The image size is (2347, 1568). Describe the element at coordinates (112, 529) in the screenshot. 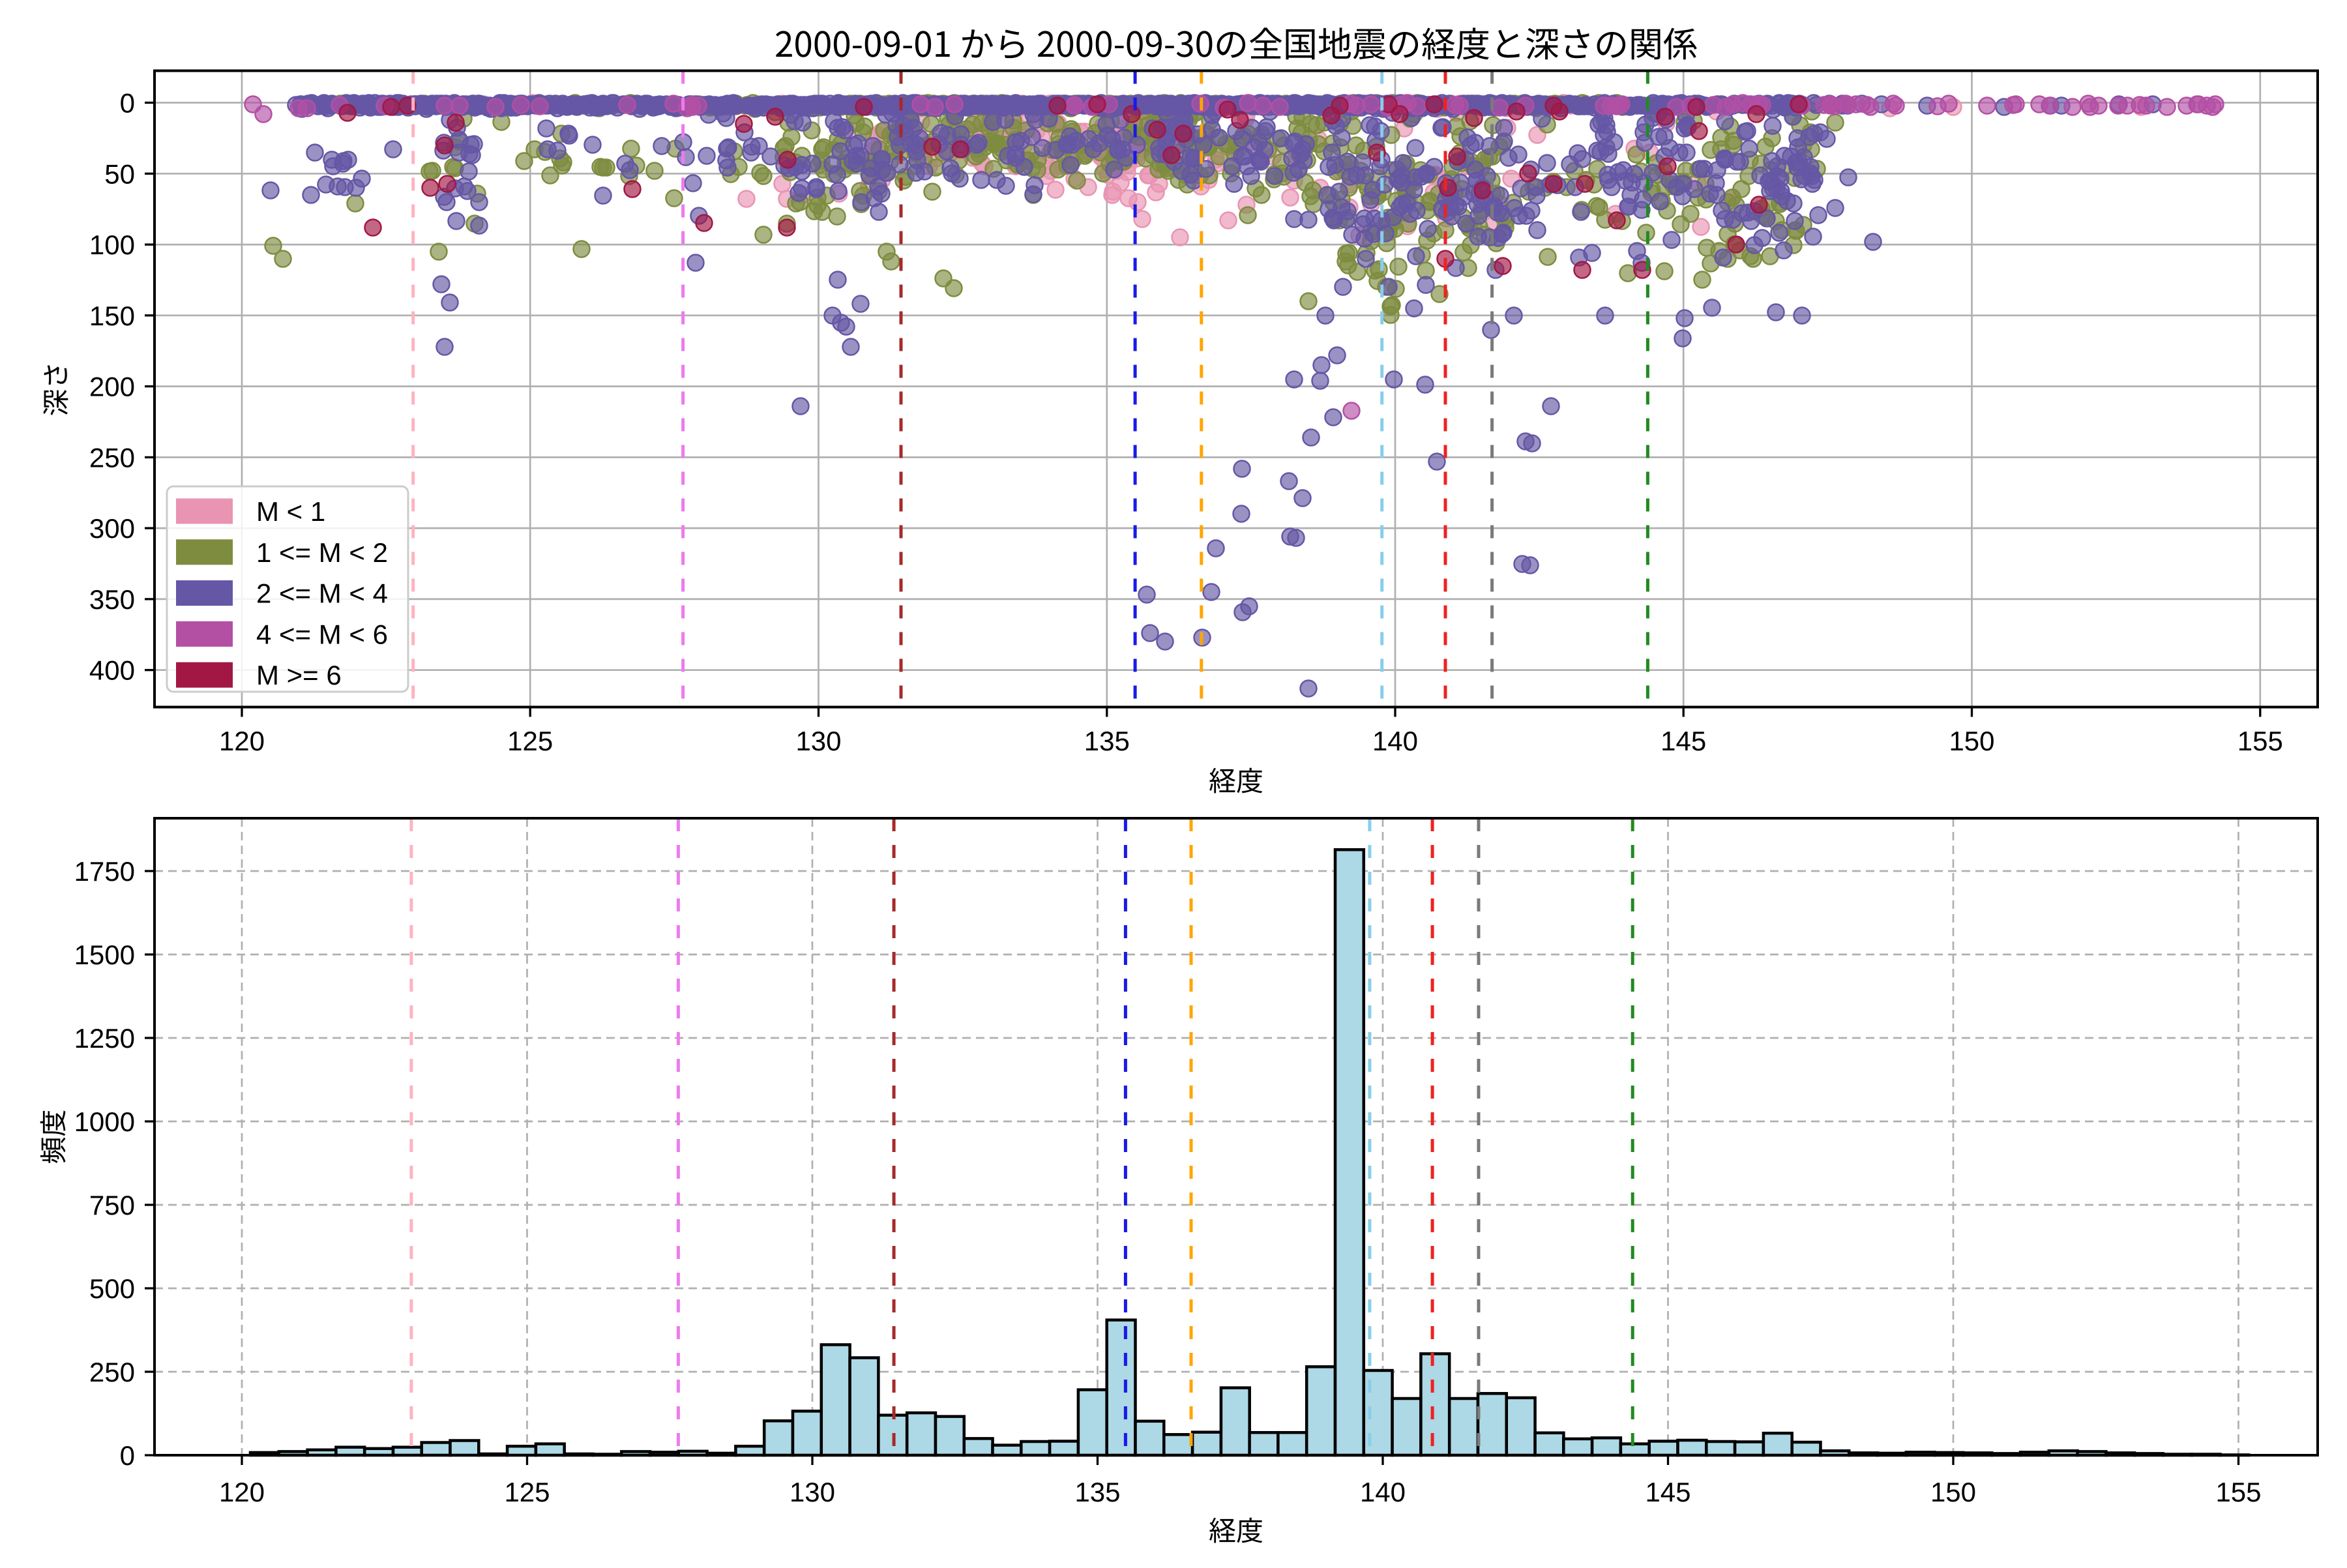

I see `svg-text: 300` at that location.